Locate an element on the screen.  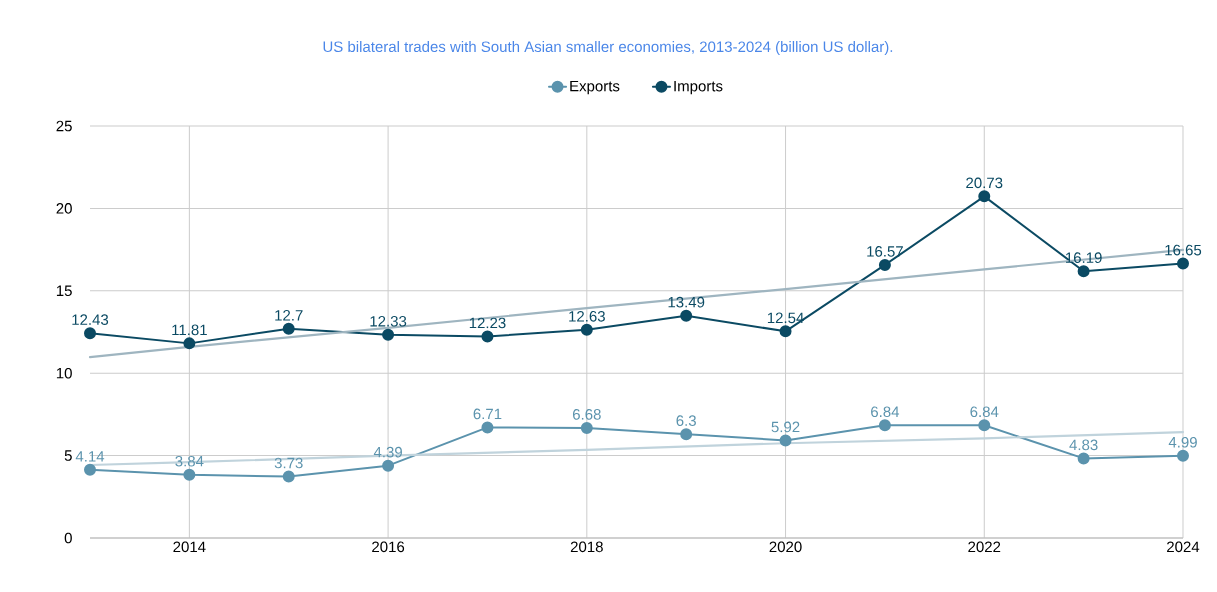
data-label: 16.19 is located at coordinates (1084, 257).